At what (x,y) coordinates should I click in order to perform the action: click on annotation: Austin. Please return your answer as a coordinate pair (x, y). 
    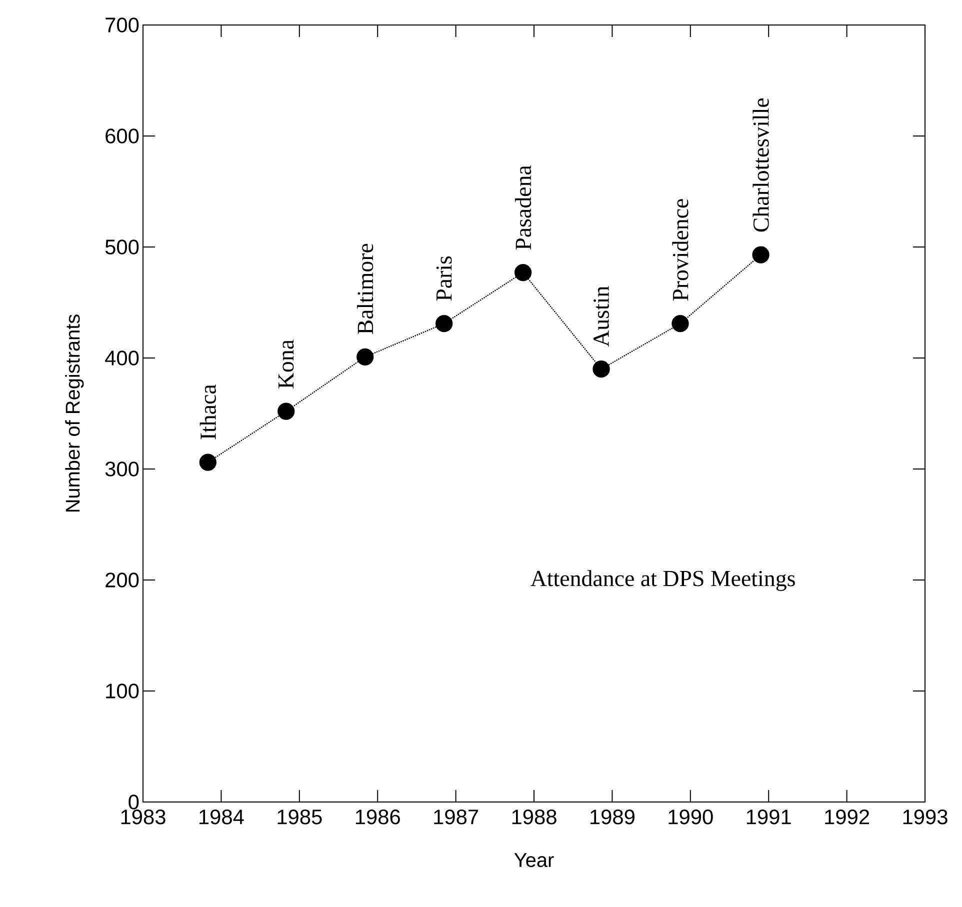
    Looking at the image, I should click on (601, 316).